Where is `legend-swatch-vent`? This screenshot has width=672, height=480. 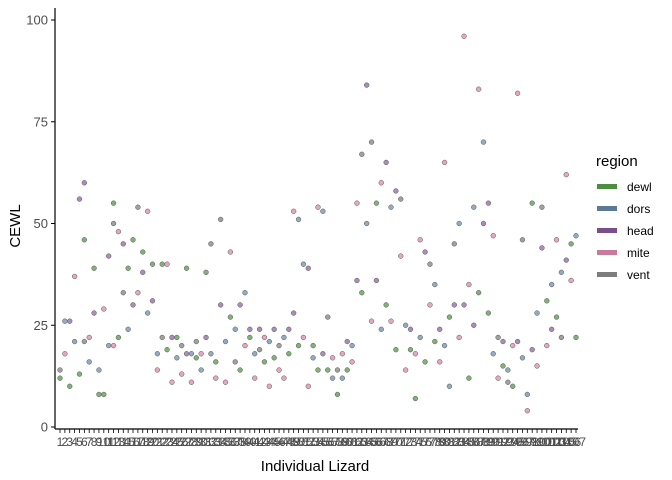 legend-swatch-vent is located at coordinates (607, 274).